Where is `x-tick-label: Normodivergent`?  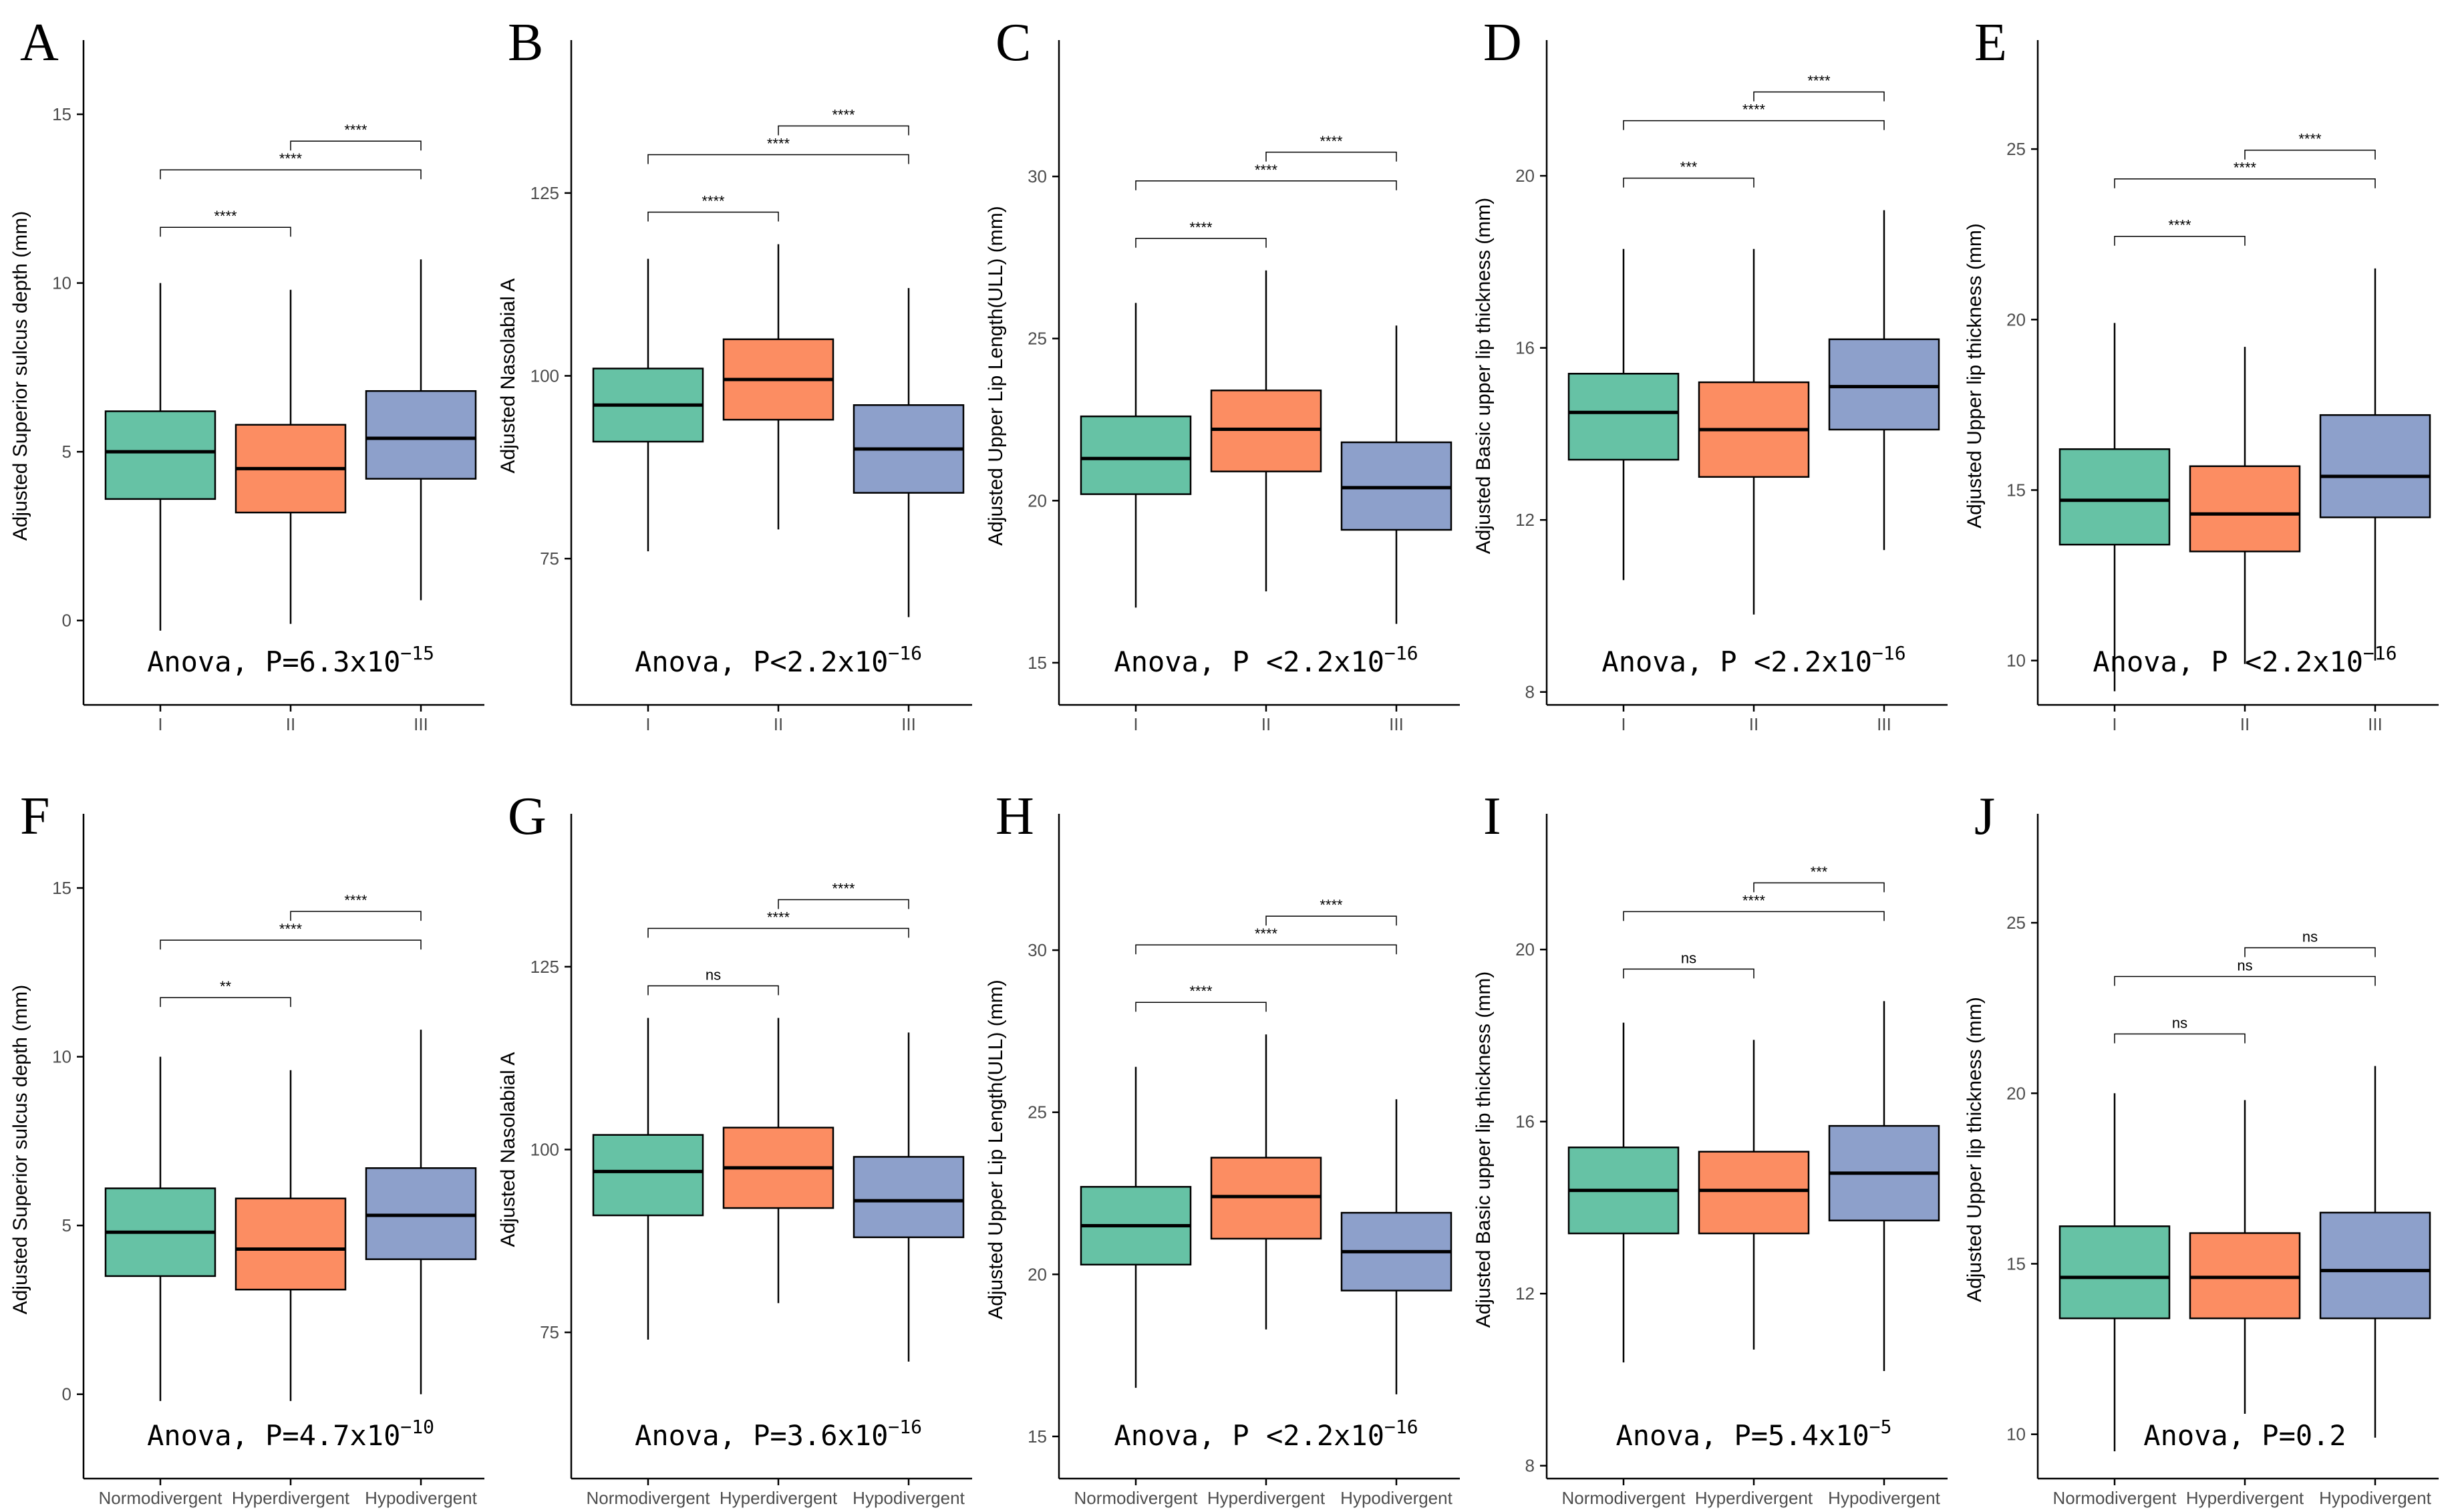 x-tick-label: Normodivergent is located at coordinates (649, 1498).